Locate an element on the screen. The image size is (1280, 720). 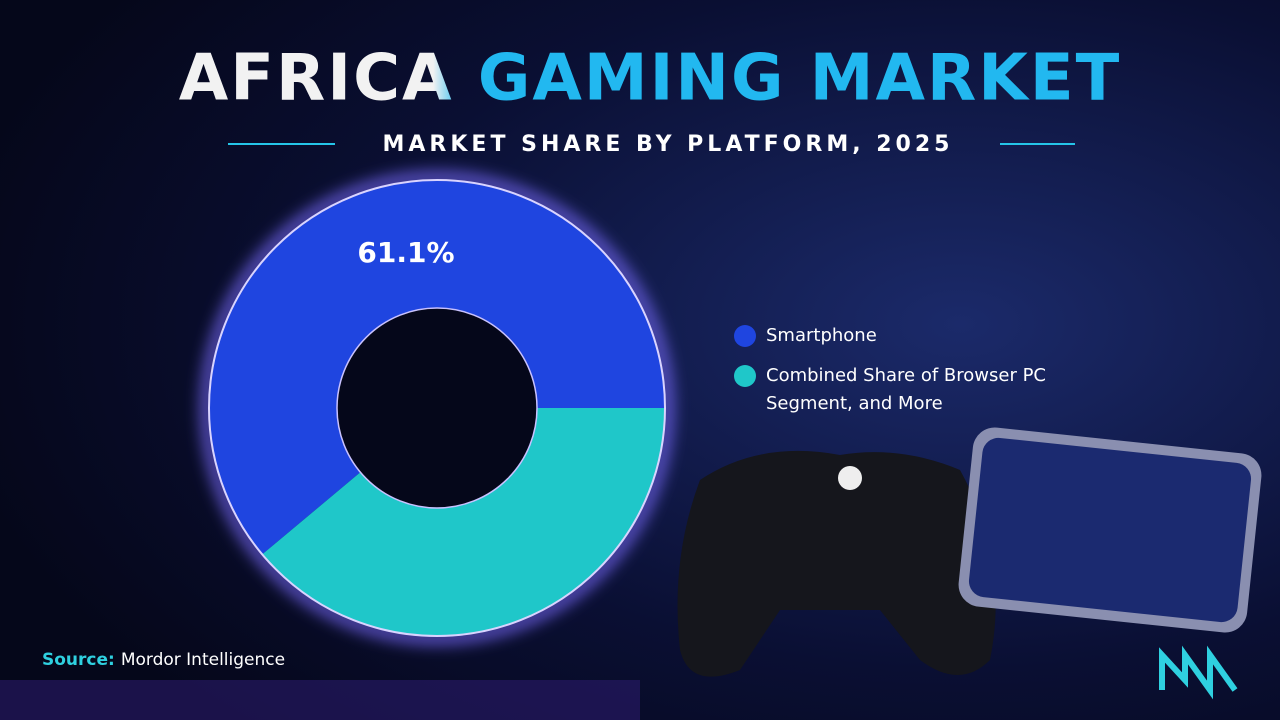
source-label: Source: is located at coordinates (78, 660).